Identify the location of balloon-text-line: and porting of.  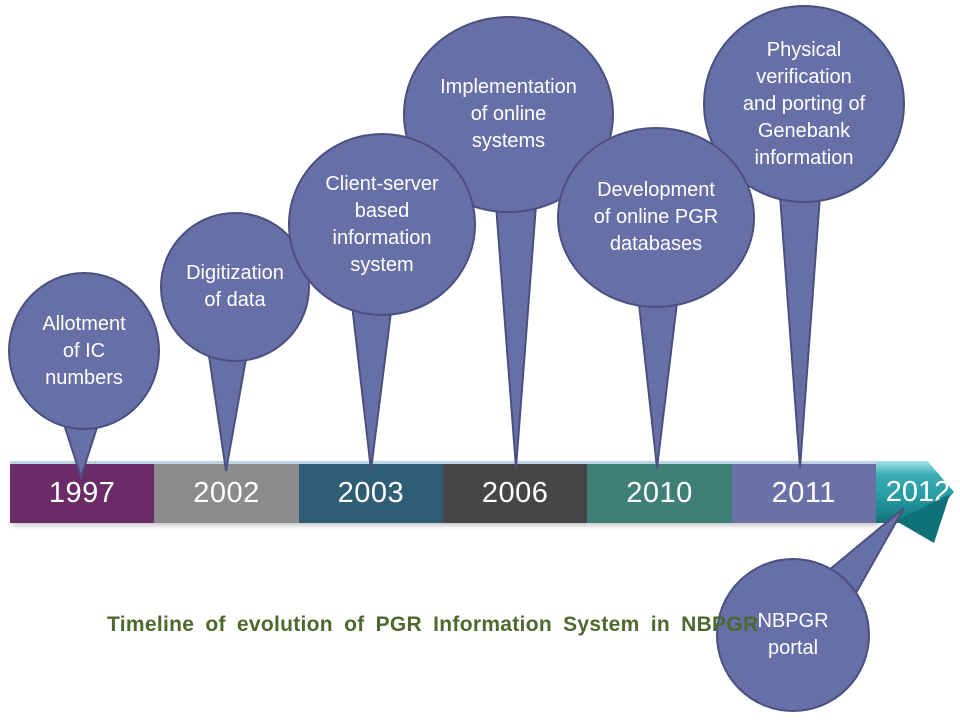
(804, 103).